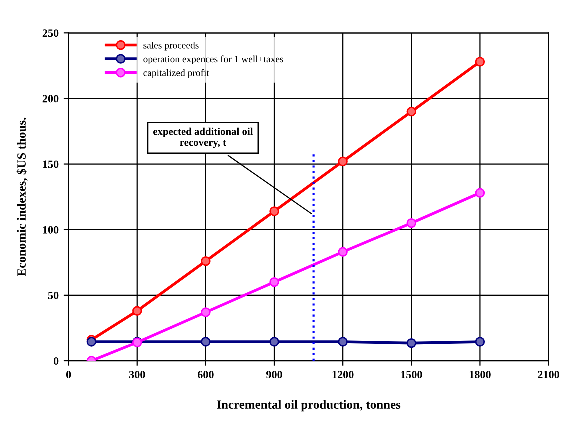  What do you see at coordinates (274, 375) in the screenshot?
I see `x-tick-label: 900` at bounding box center [274, 375].